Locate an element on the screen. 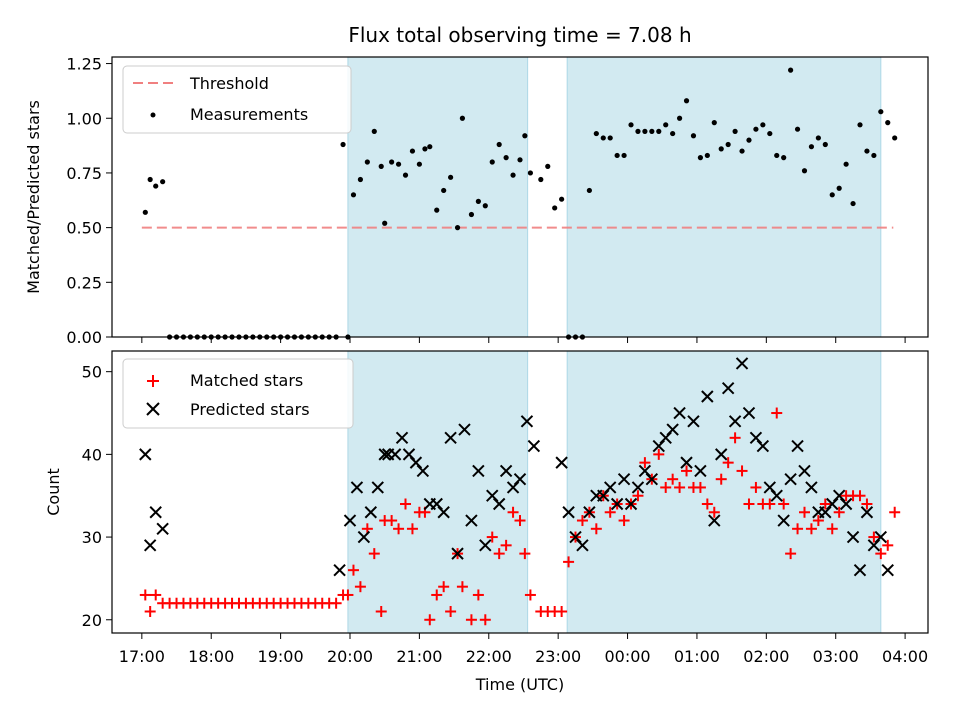 The width and height of the screenshot is (960, 720). x-tick-label: 21:00 is located at coordinates (419, 656).